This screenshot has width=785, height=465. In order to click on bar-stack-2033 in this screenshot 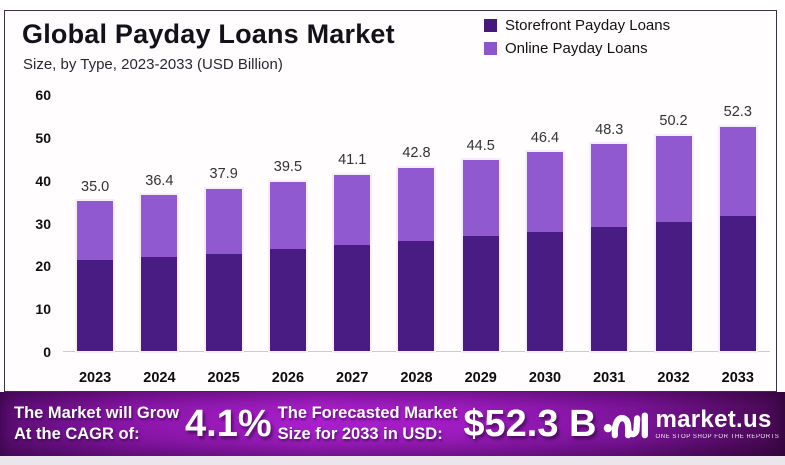, I will do `click(737, 239)`.